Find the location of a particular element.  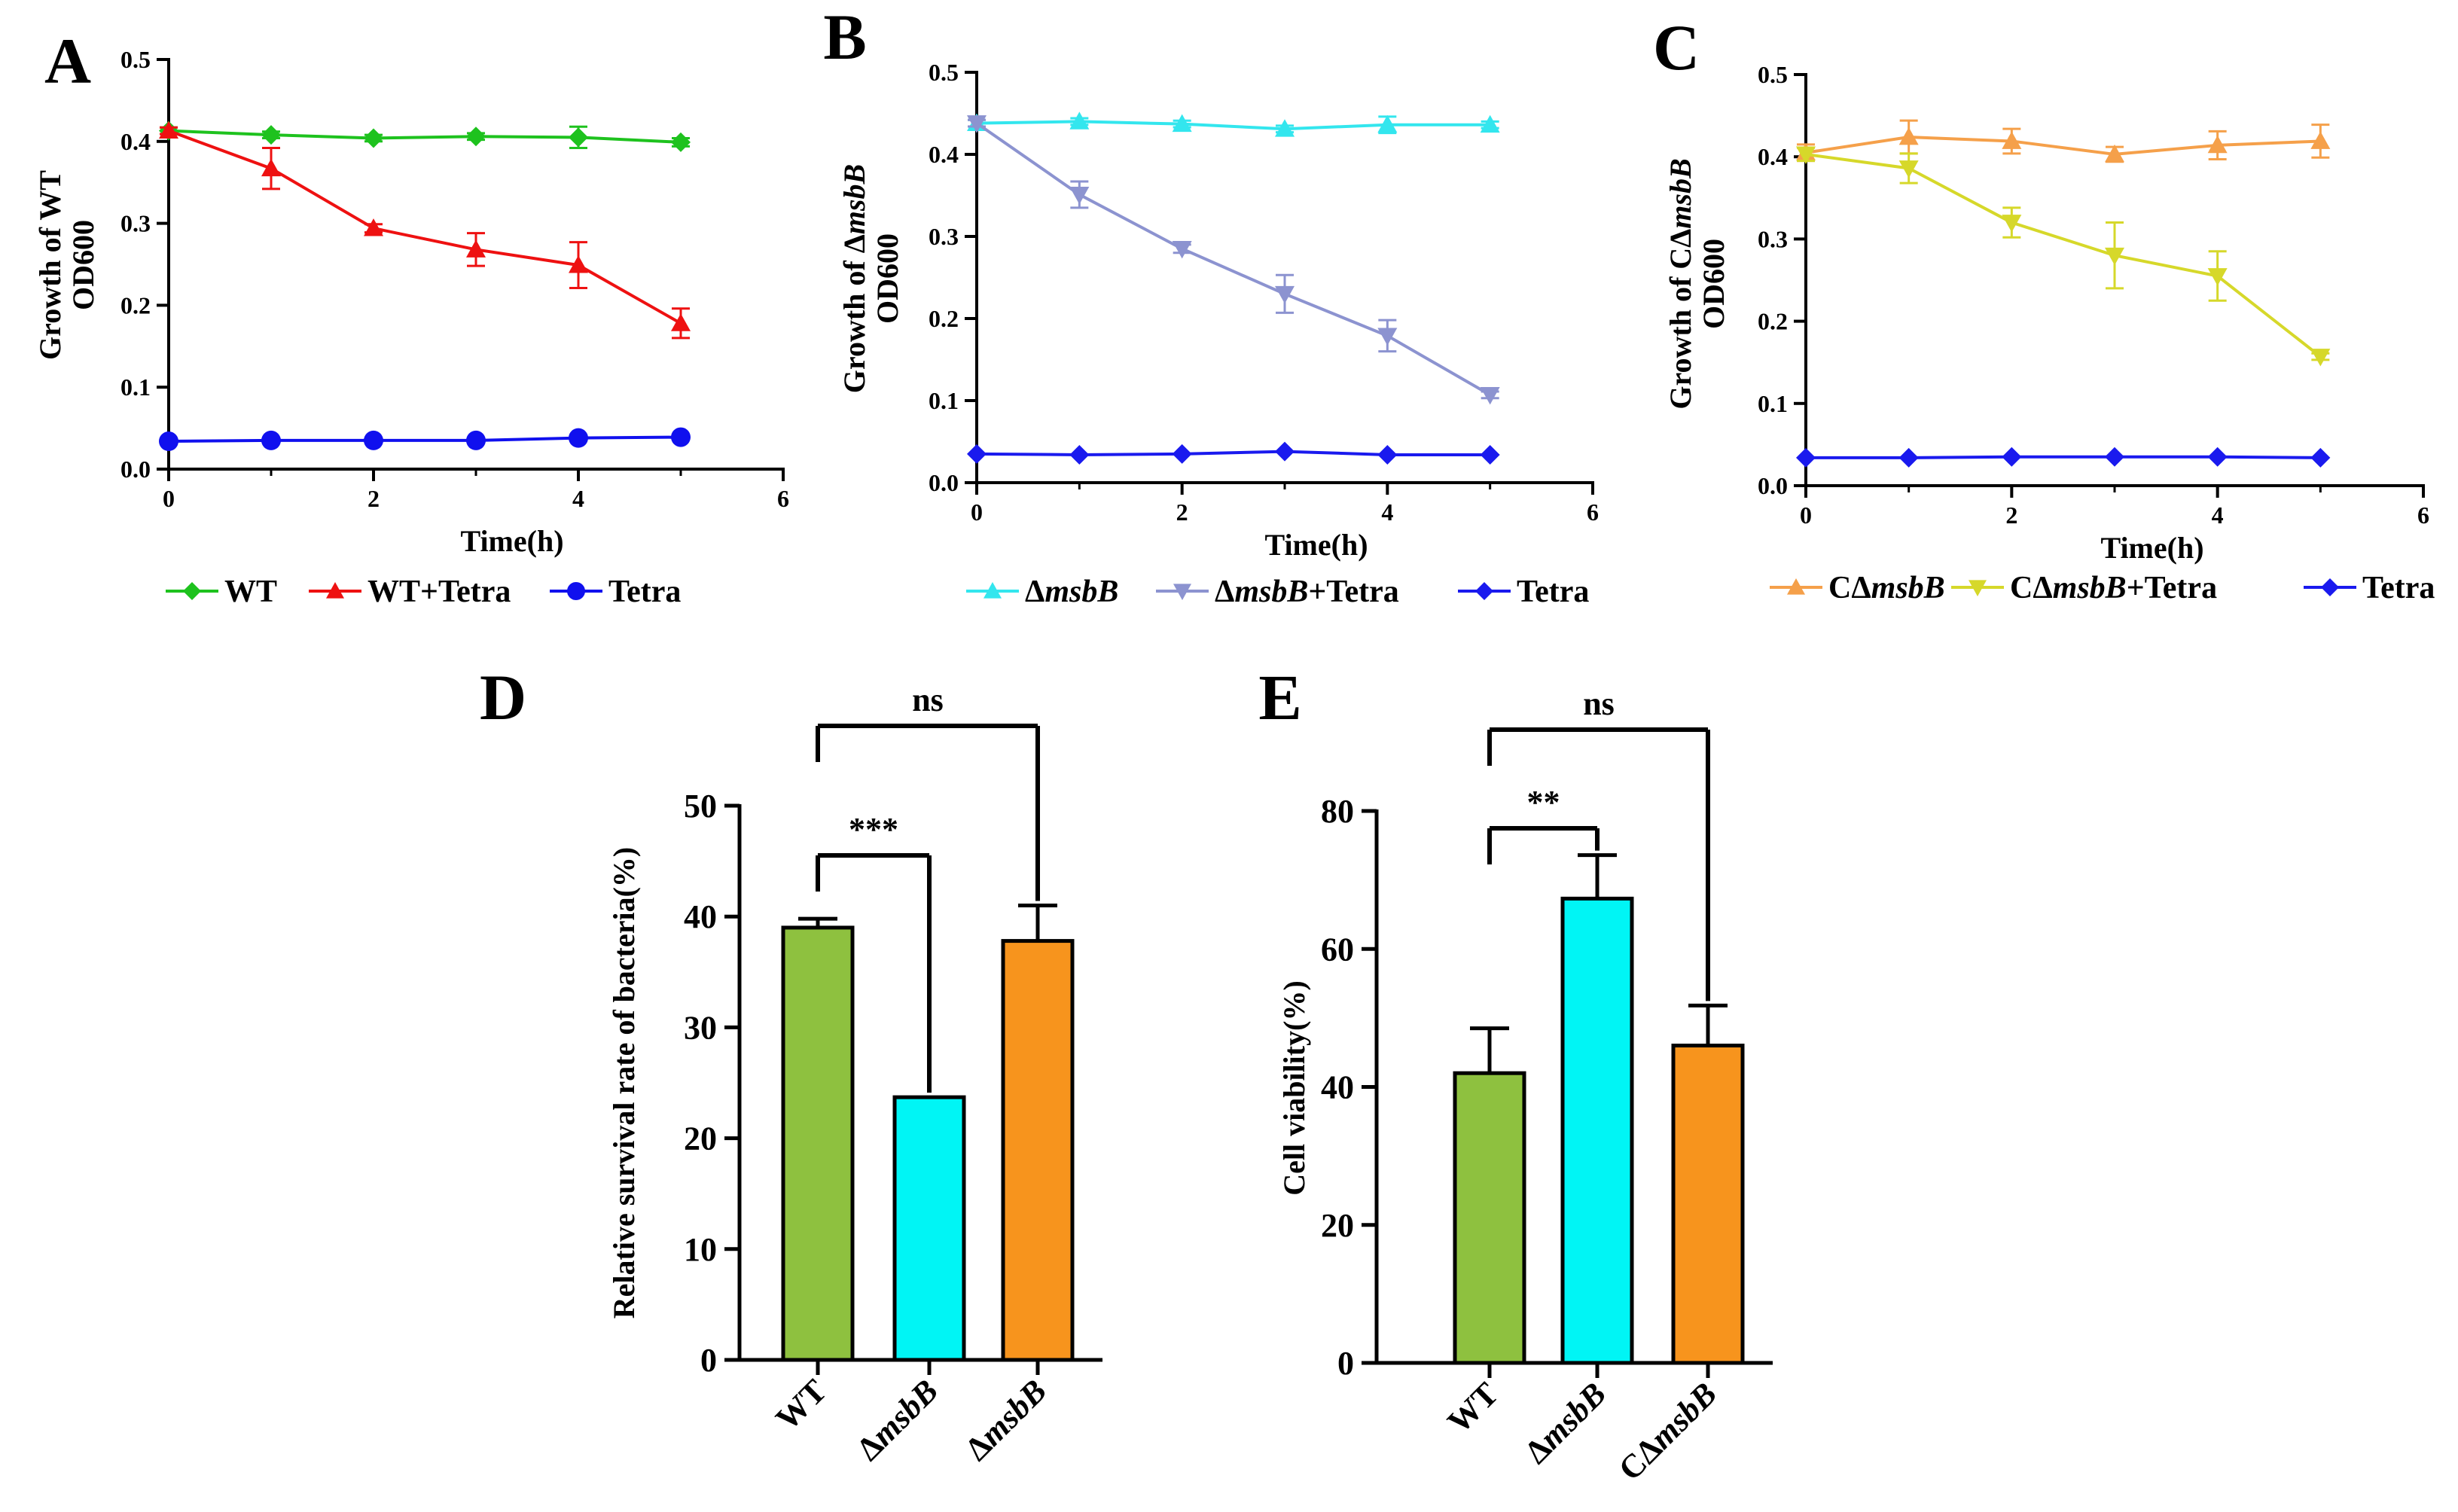

legend-label: CΔmsbB+Tetra is located at coordinates (2113, 588).